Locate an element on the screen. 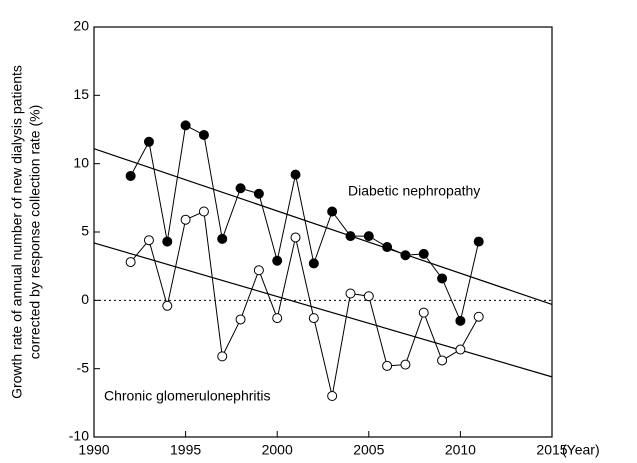  series-label: Diabetic nephropathy is located at coordinates (414, 191).